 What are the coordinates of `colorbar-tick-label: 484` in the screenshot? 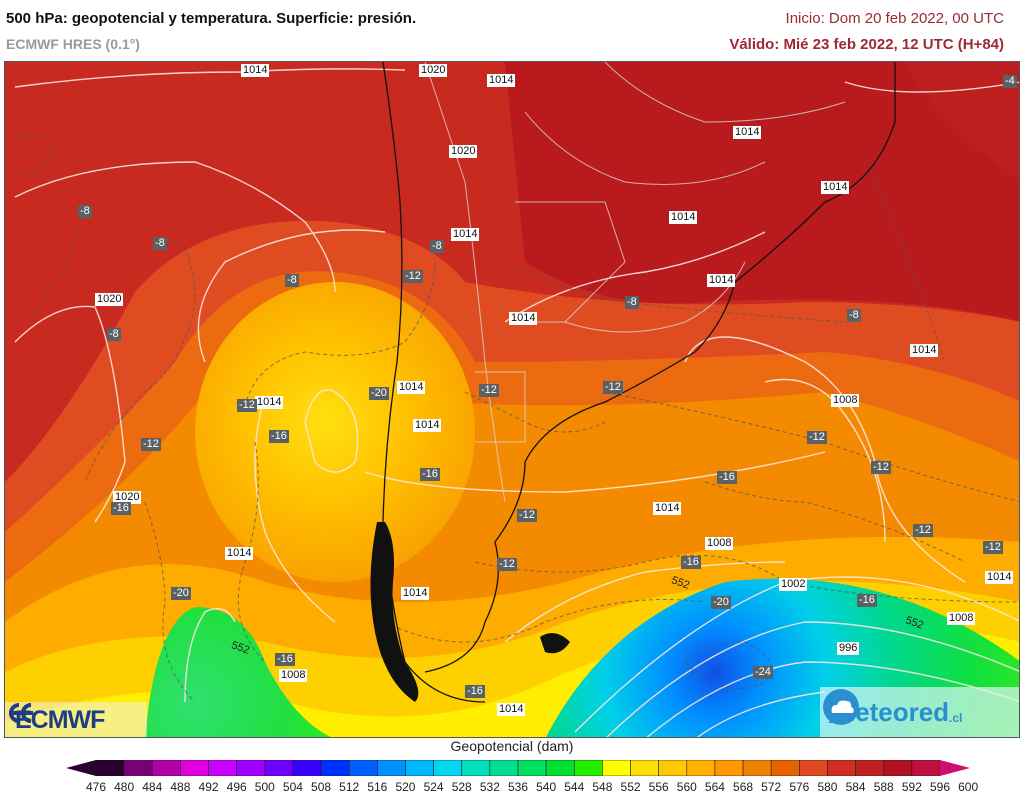 It's located at (152, 787).